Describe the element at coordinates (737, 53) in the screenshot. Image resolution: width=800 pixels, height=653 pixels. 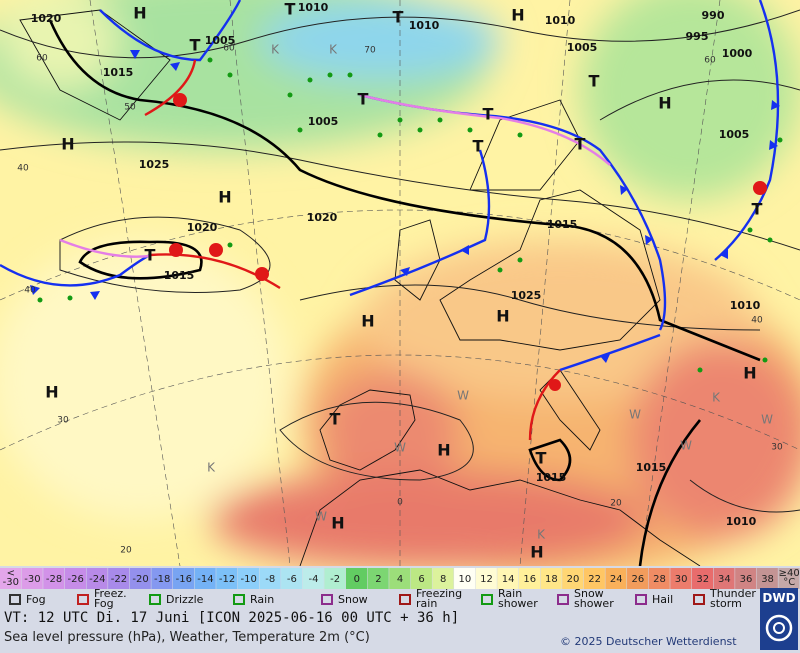
I see `isobar-label: 1000` at that location.